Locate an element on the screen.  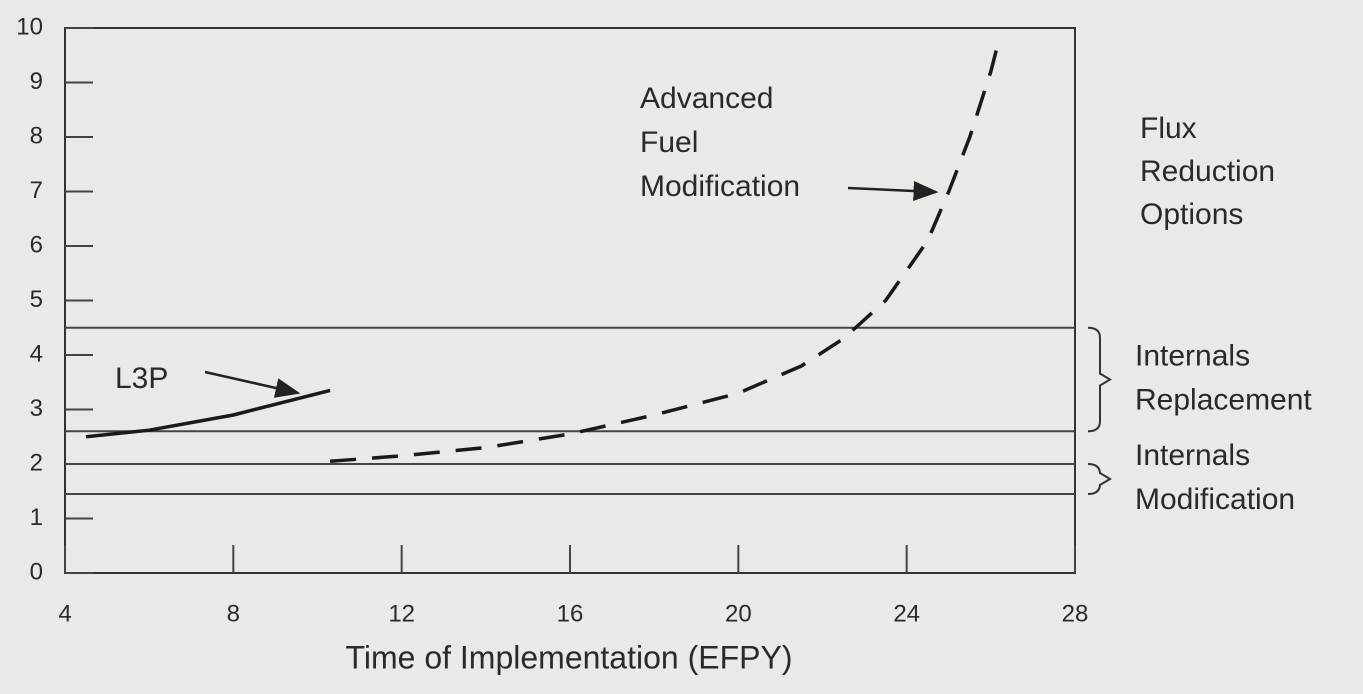
y-tick-label: 10 is located at coordinates (29, 26).